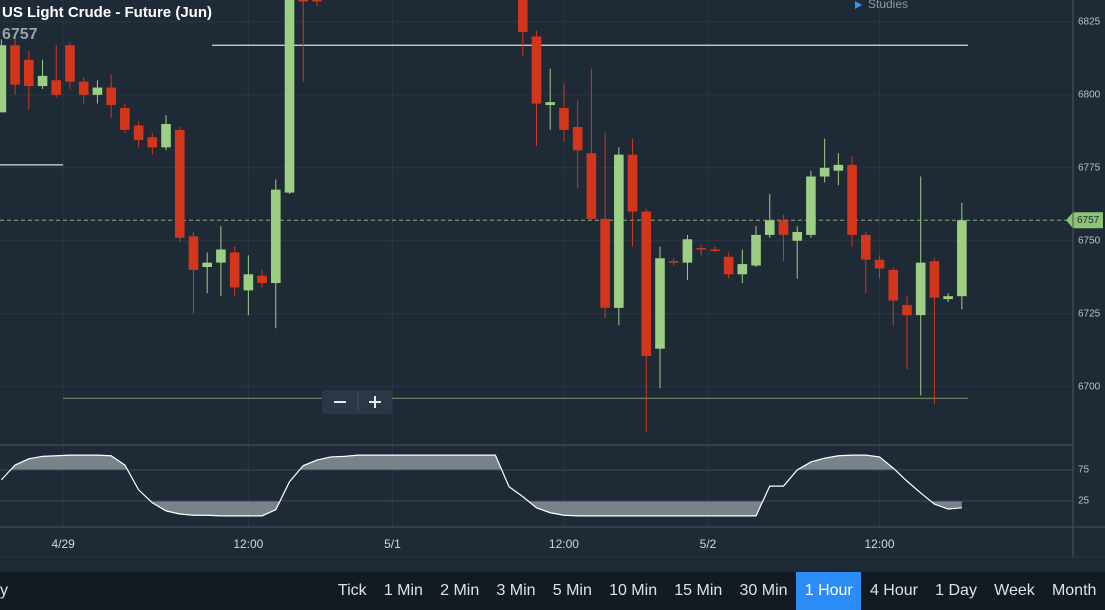  Describe the element at coordinates (1089, 386) in the screenshot. I see `y-tick-label: 6700` at that location.